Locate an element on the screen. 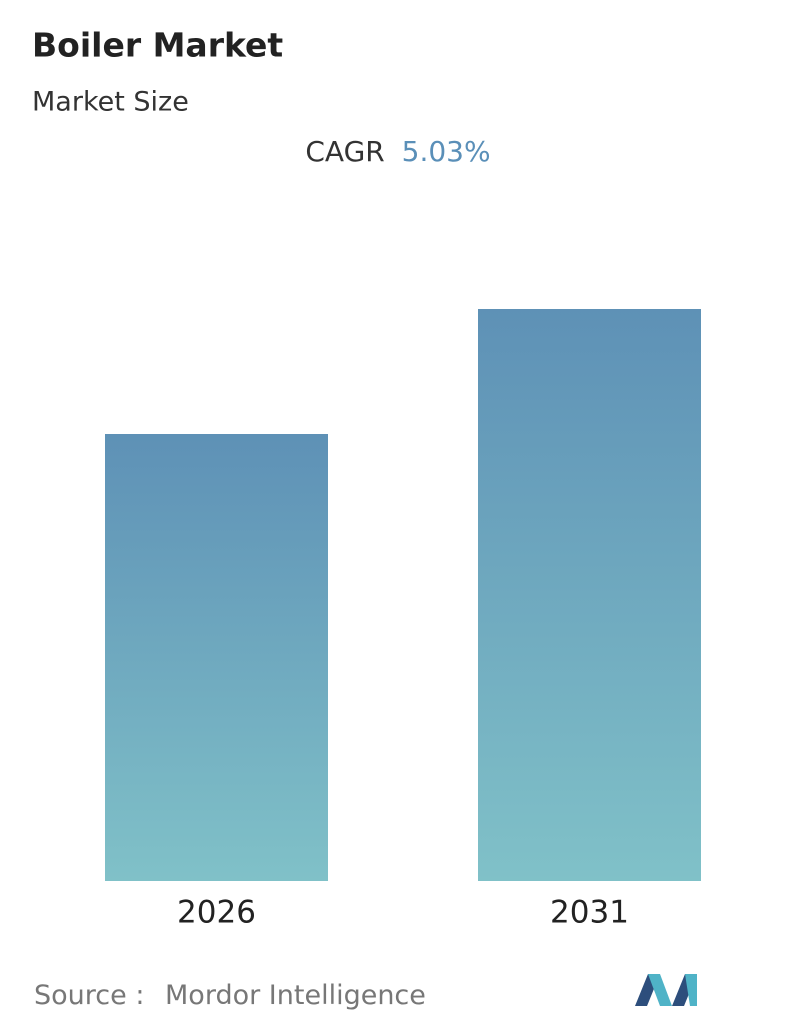  cagr-label: CAGR is located at coordinates (344, 151).